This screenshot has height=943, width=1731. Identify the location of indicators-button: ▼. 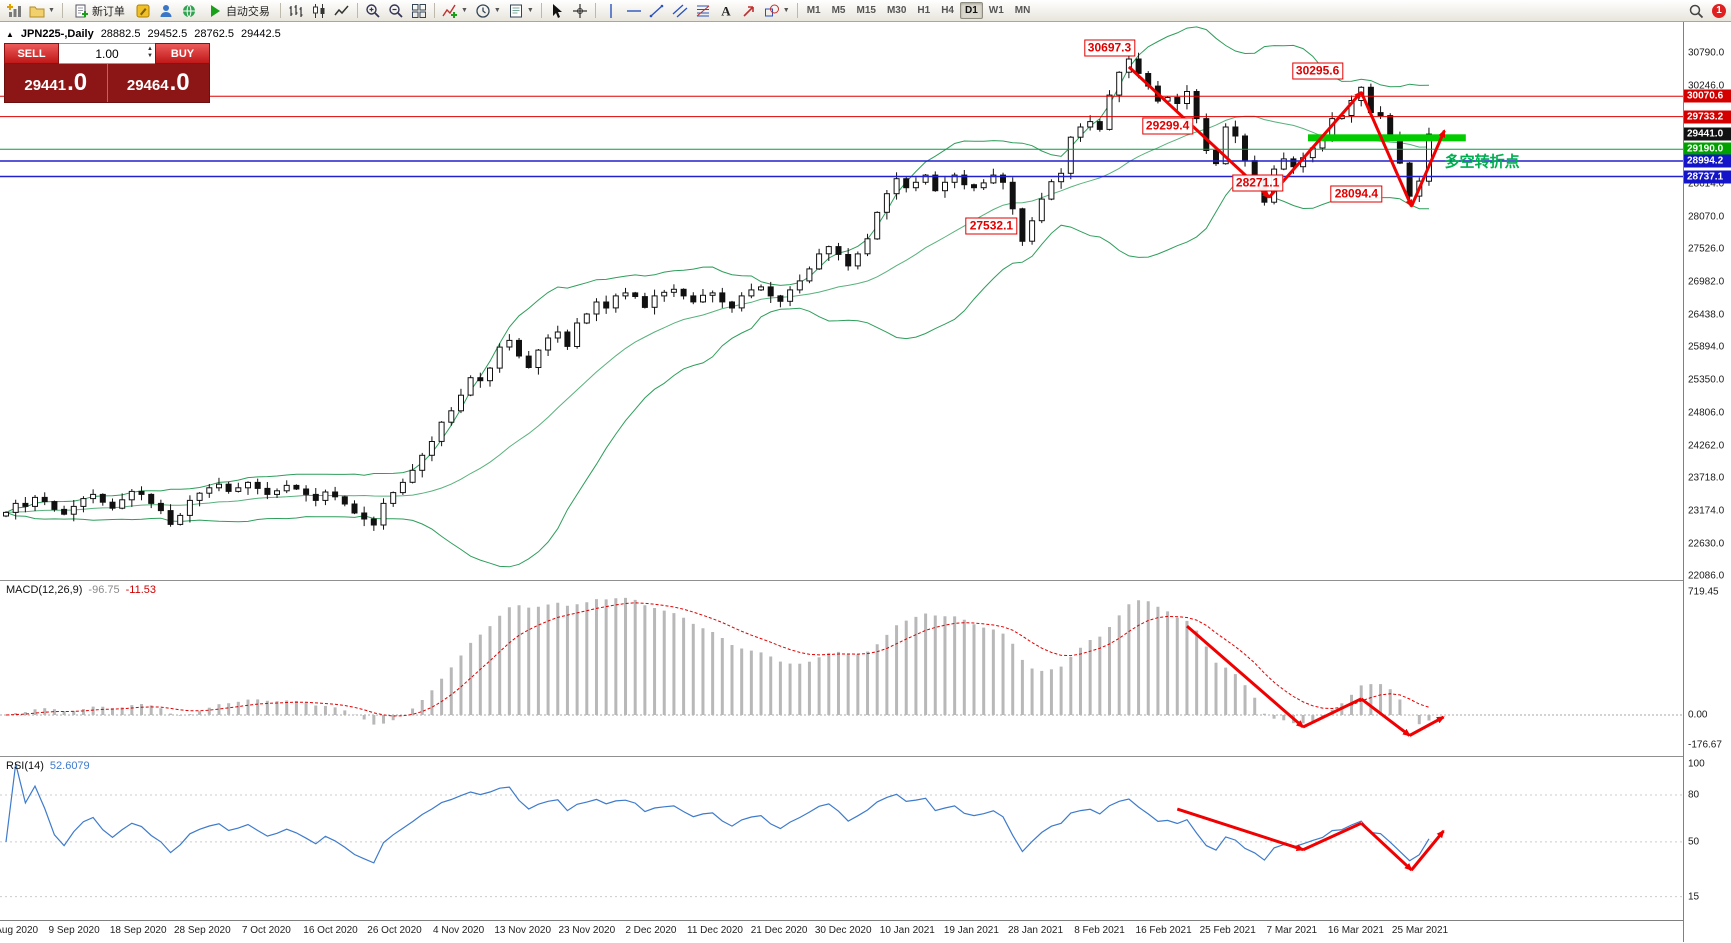
(455, 10).